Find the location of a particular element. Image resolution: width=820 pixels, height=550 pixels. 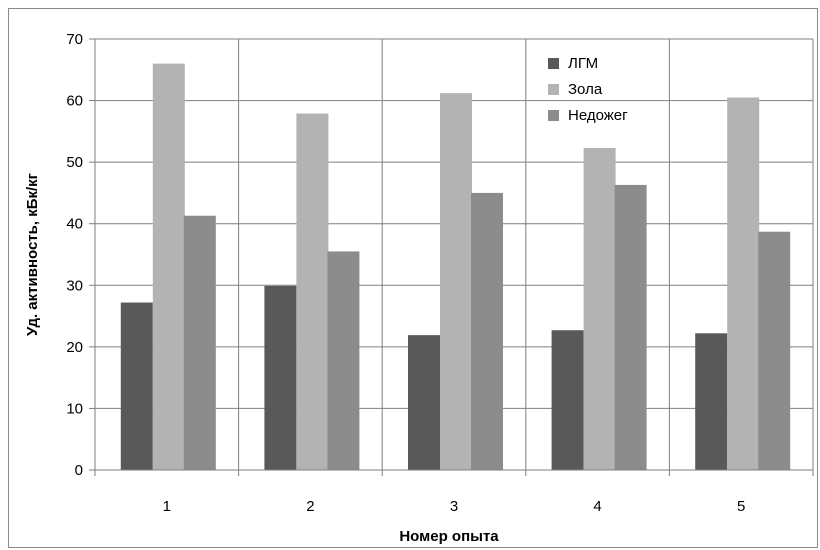

y-axis-title: Уд. активность, кБк/кг is located at coordinates (32, 254).